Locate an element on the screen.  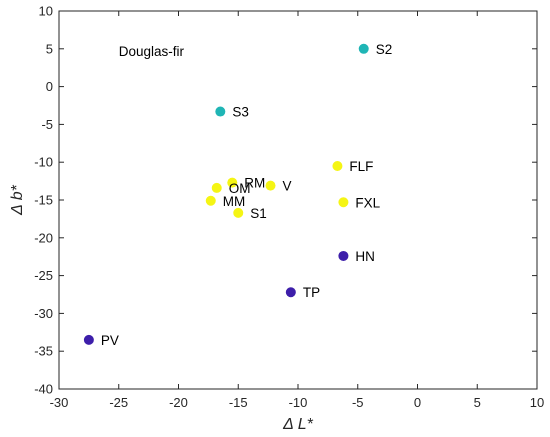
x-tick-label: 5 is located at coordinates (477, 402).